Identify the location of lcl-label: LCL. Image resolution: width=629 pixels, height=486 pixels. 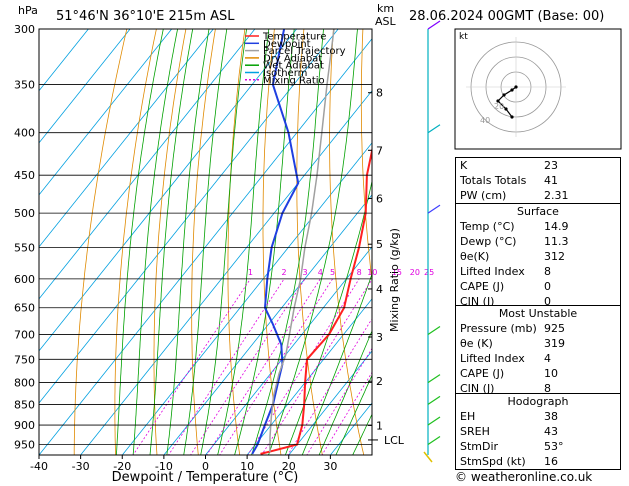
(394, 440).